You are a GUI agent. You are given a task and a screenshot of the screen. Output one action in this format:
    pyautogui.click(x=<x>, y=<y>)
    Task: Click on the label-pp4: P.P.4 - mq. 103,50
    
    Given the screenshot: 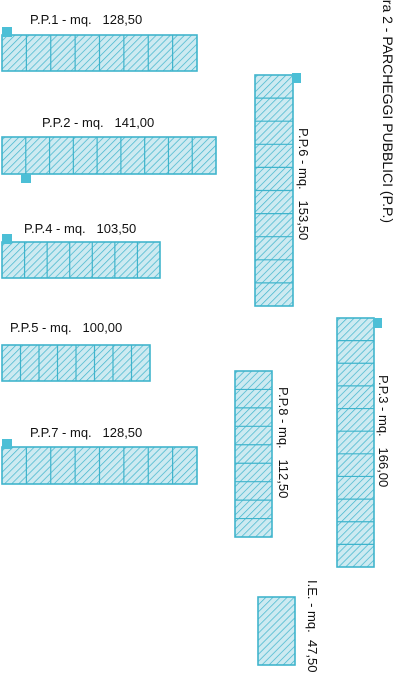 What is the action you would take?
    pyautogui.click(x=80, y=228)
    